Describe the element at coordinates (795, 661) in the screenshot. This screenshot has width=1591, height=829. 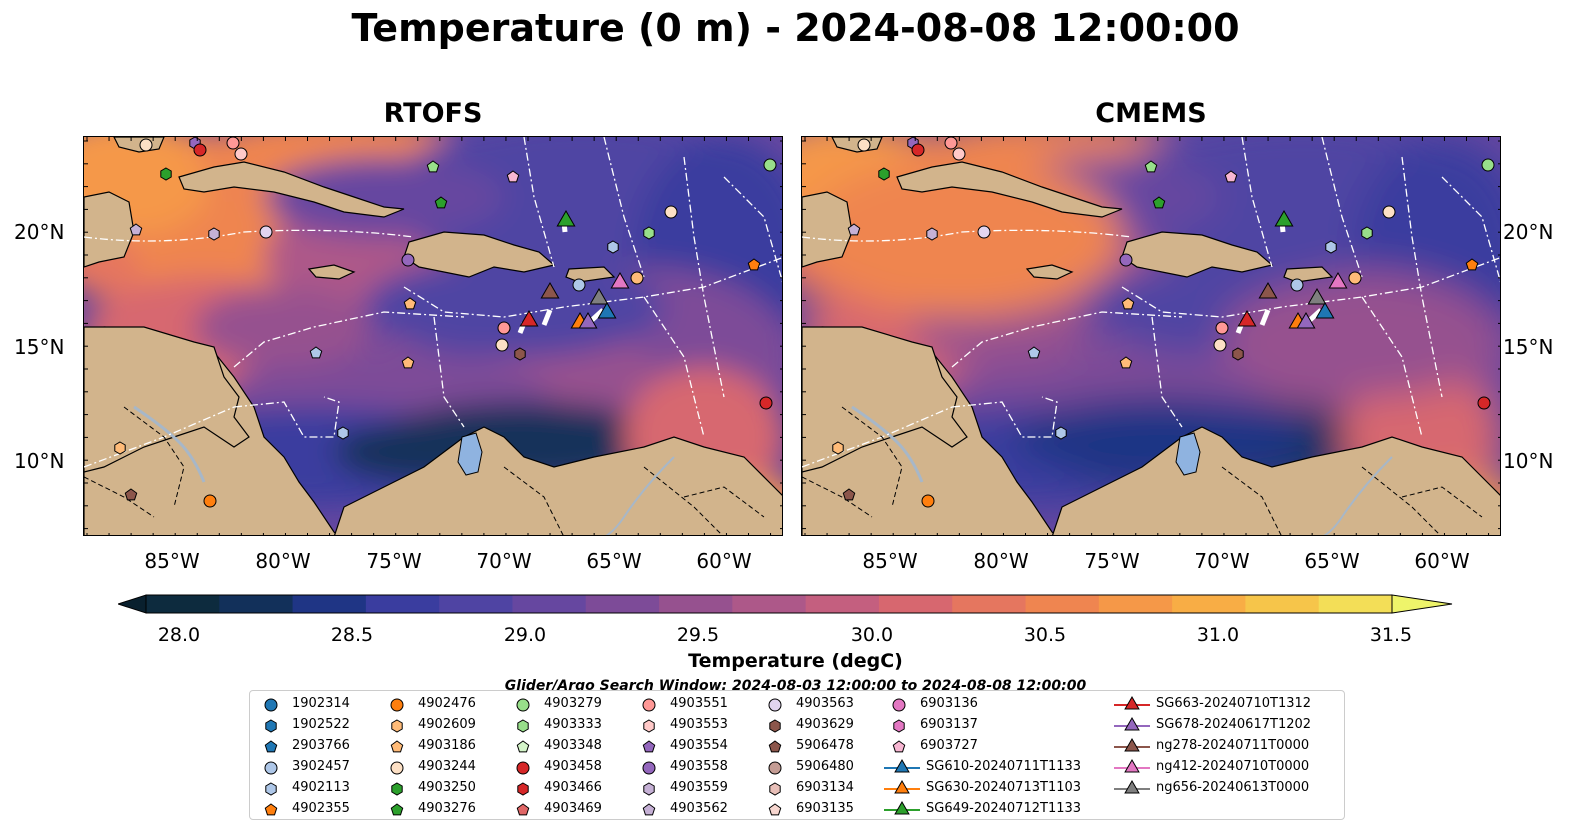
I see `colorbar-label: Temperature (degC)` at that location.